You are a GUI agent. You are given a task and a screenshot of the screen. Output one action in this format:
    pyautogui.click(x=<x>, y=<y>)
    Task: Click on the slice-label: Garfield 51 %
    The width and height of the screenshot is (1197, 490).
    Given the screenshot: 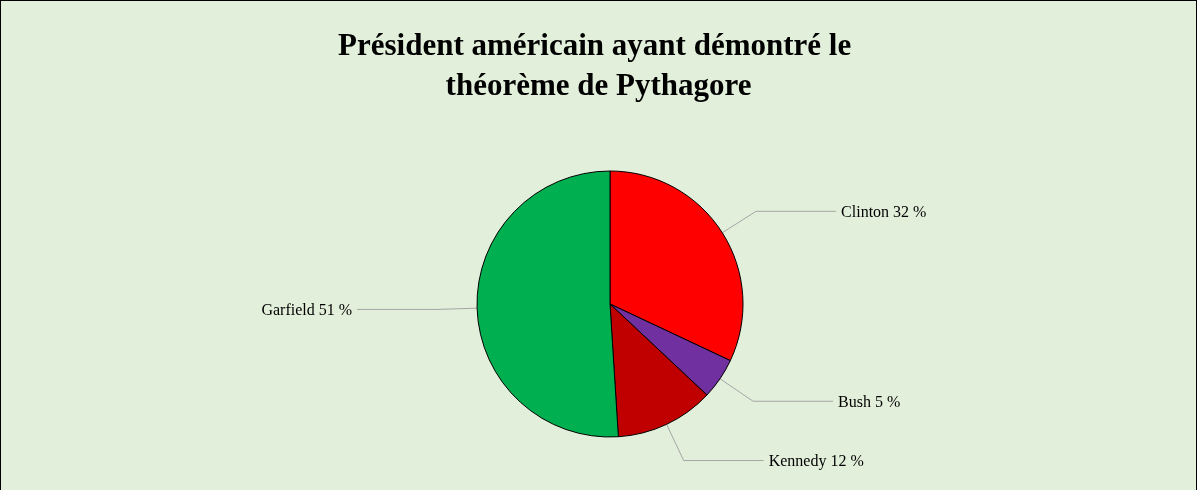 What is the action you would take?
    pyautogui.click(x=307, y=309)
    